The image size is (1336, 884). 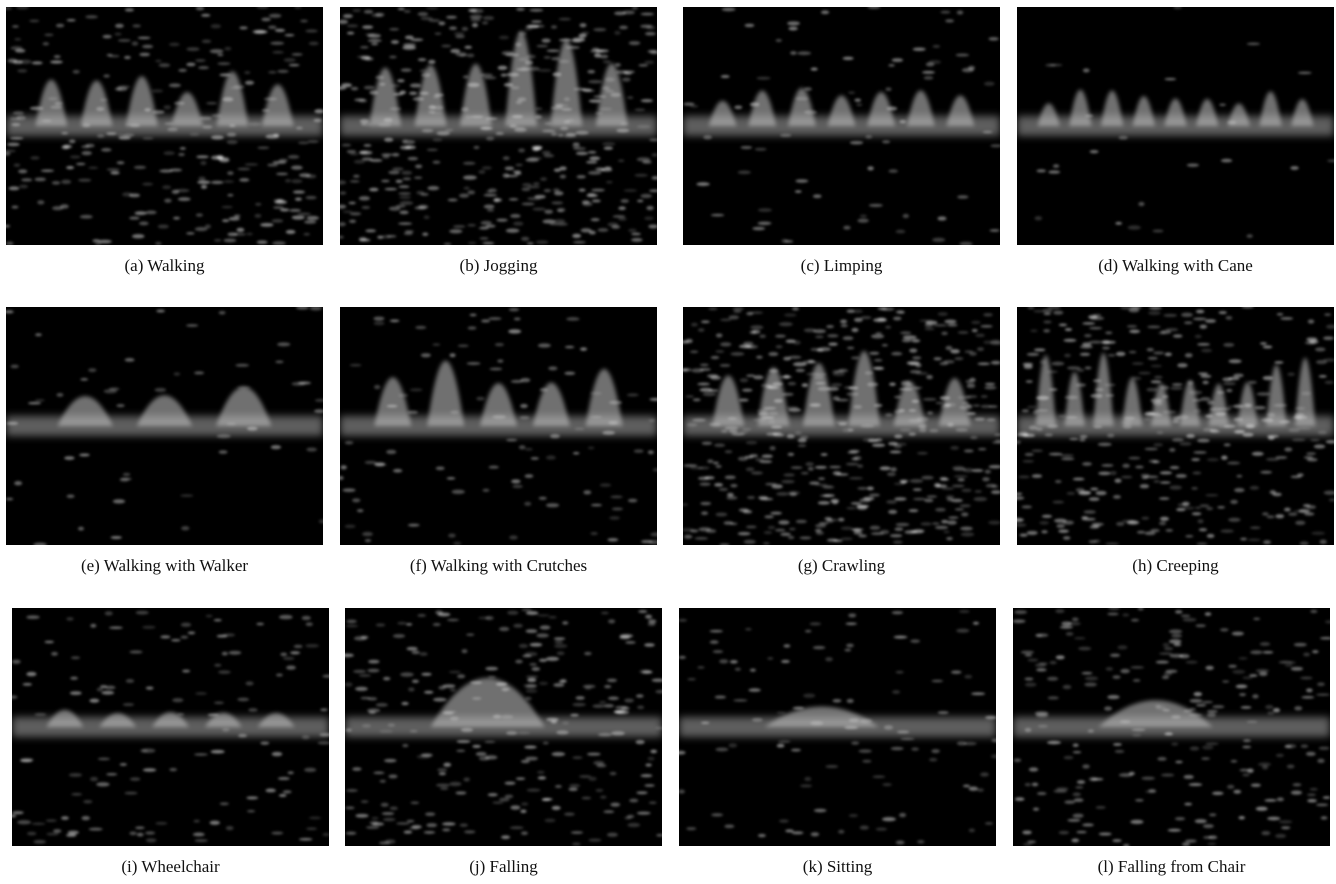 What do you see at coordinates (1172, 866) in the screenshot?
I see `caption: (l) Falling from Chair` at bounding box center [1172, 866].